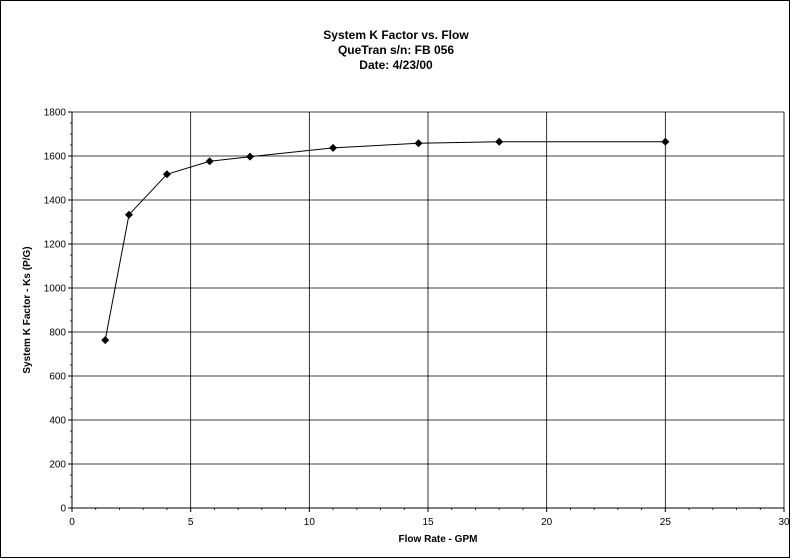 This screenshot has width=792, height=560. I want to click on y-tick-label: 800, so click(57, 333).